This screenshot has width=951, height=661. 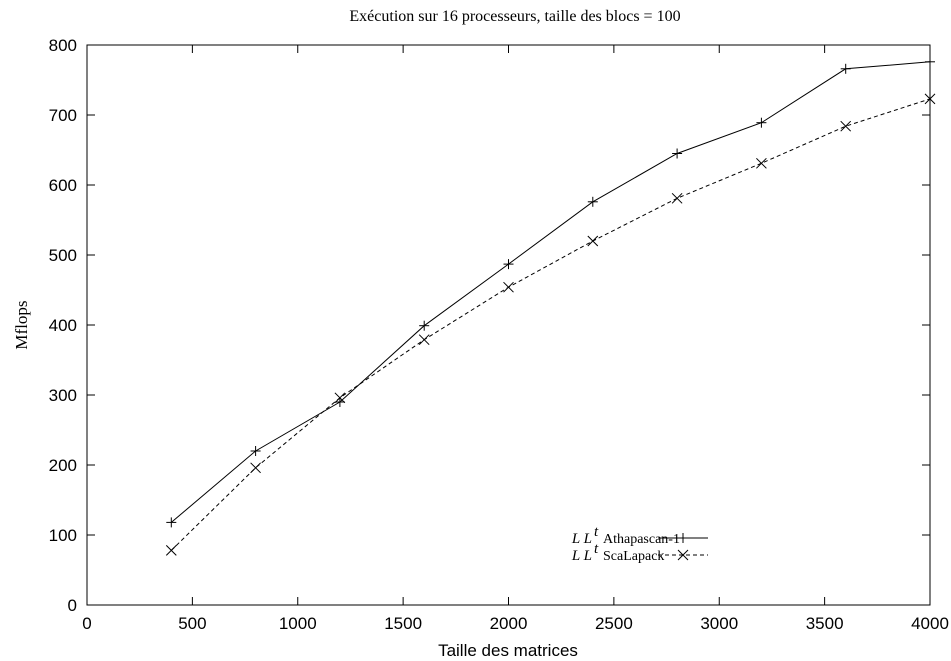 What do you see at coordinates (614, 623) in the screenshot?
I see `x-tick-label: 2500` at bounding box center [614, 623].